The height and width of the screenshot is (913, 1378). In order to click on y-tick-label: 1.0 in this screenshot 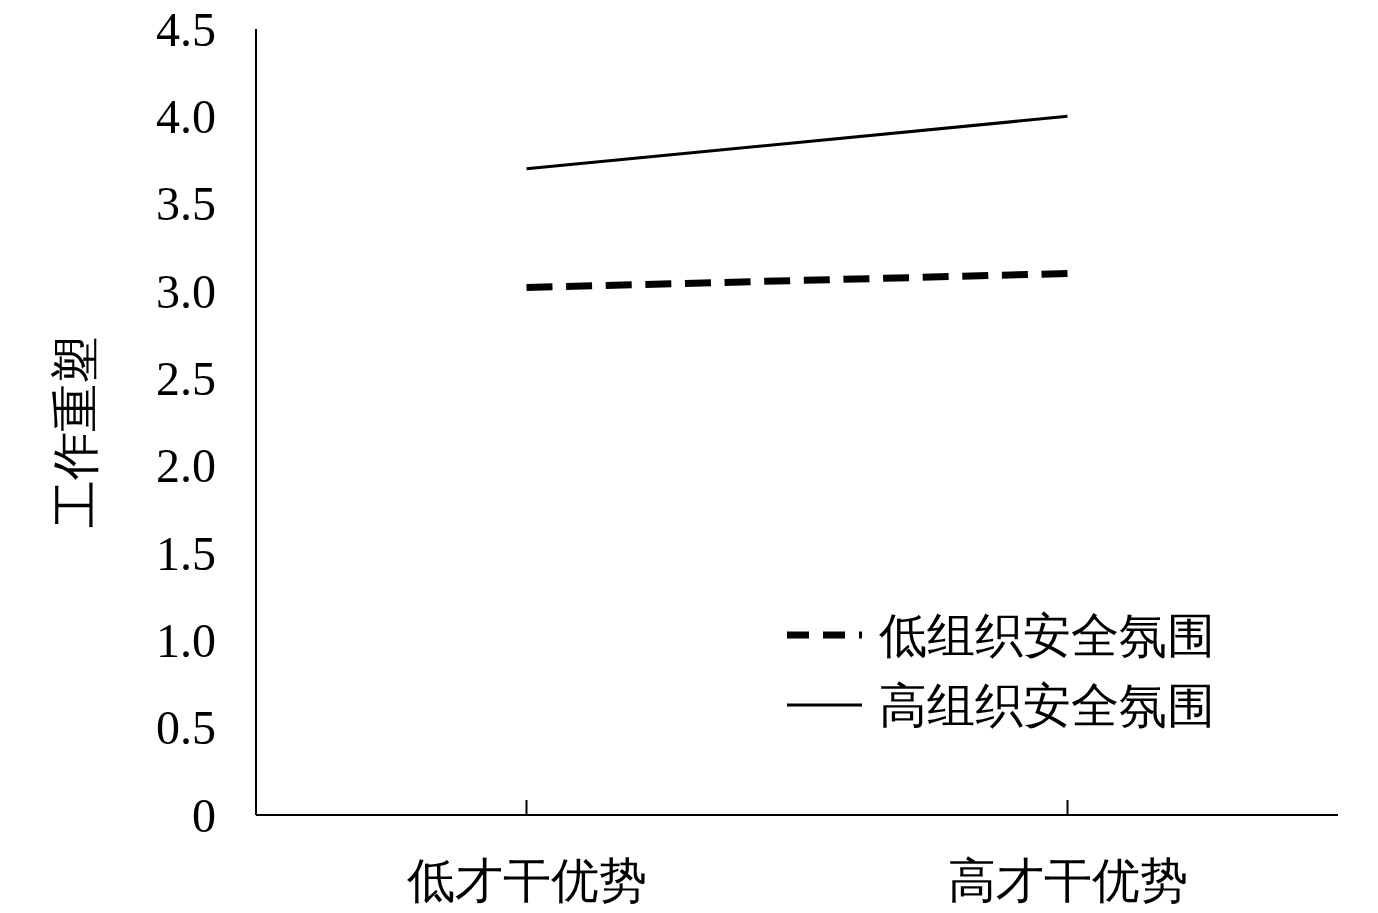, I will do `click(186, 640)`.